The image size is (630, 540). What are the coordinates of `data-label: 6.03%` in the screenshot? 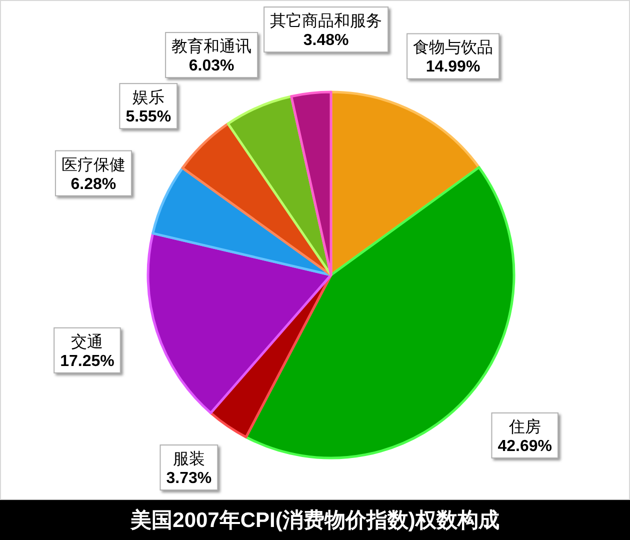 It's located at (211, 66).